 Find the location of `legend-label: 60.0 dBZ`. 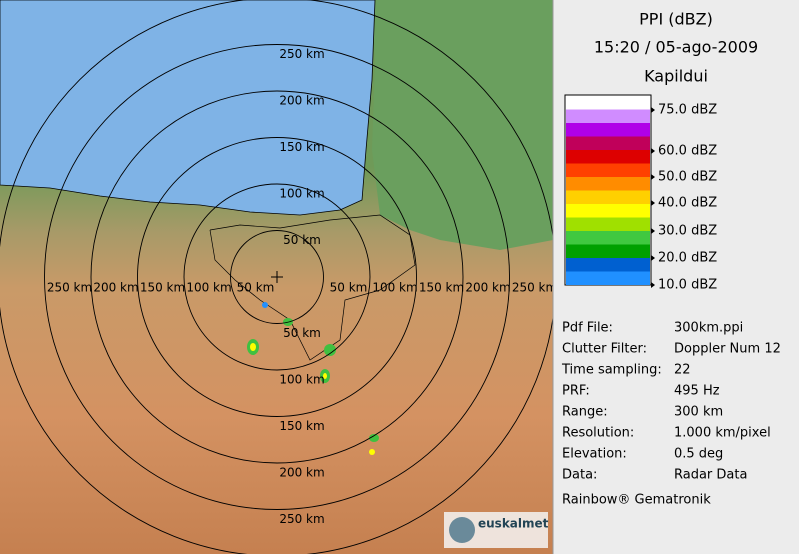

legend-label: 60.0 dBZ is located at coordinates (687, 151).